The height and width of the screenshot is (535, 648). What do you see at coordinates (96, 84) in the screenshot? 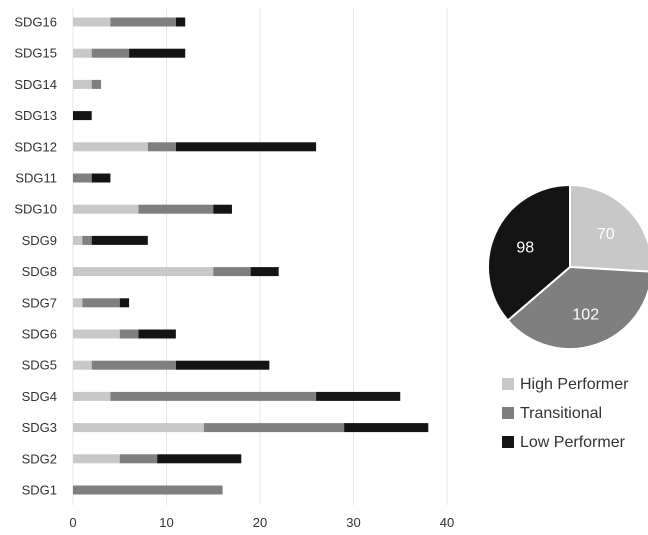
I see `bar-sdg14-transitional` at bounding box center [96, 84].